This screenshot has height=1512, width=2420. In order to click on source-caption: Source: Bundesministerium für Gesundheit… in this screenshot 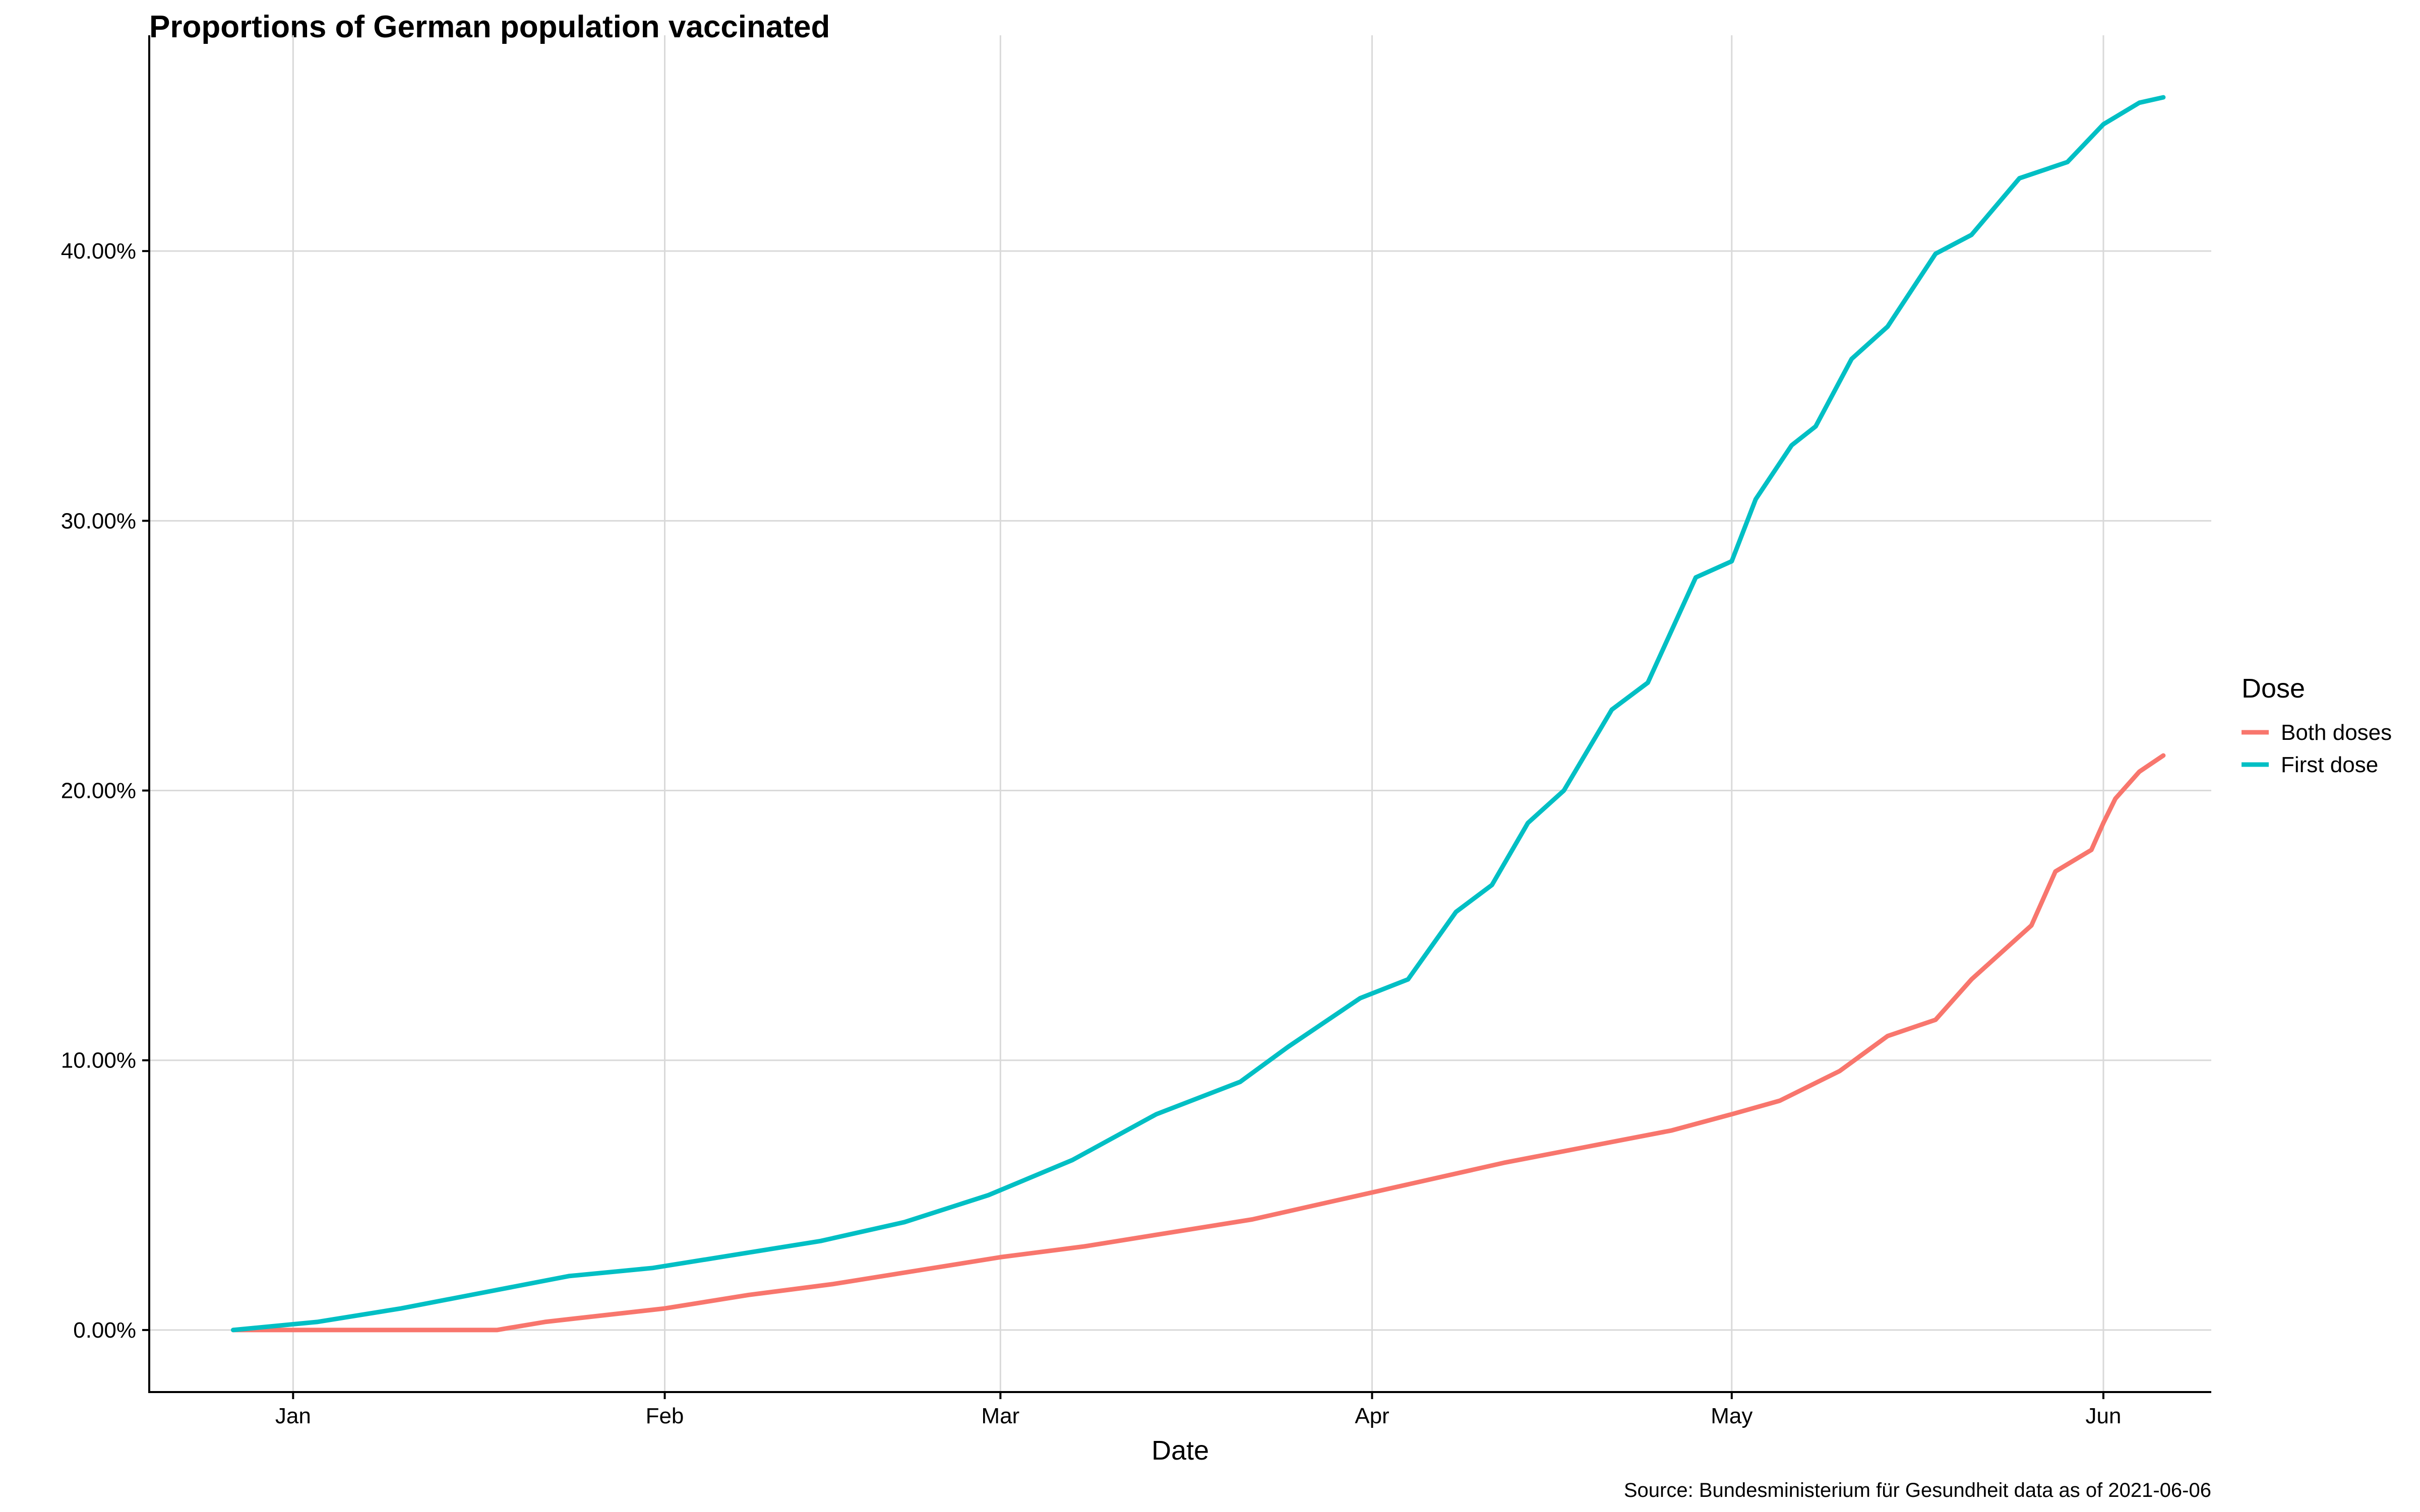, I will do `click(1917, 1490)`.